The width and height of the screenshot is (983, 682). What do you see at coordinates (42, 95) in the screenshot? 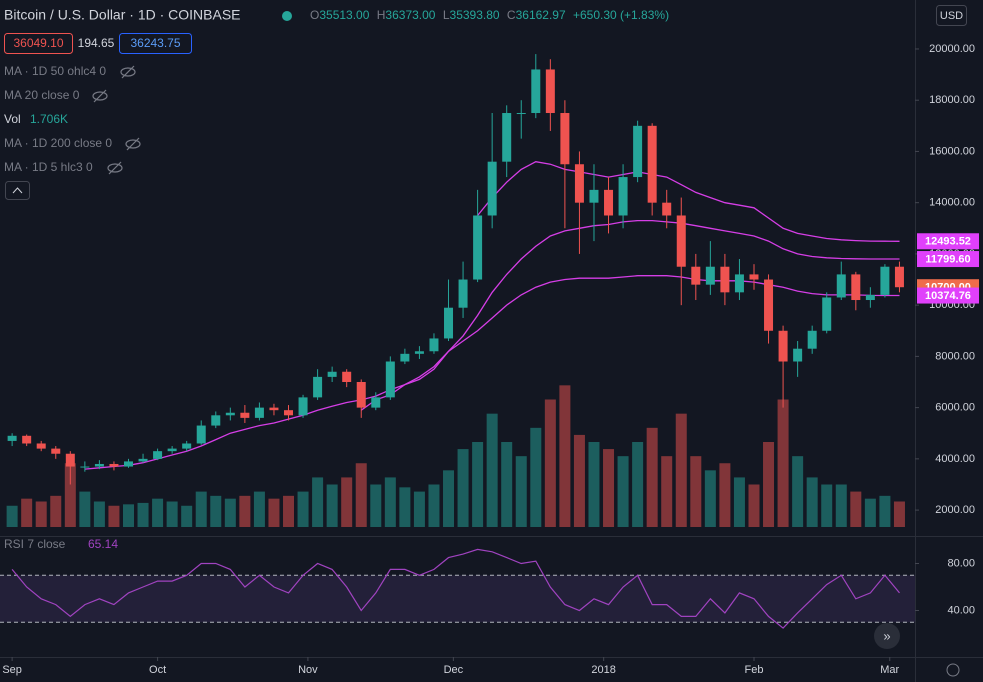
I see `indicator-label: MA 20 close 0` at bounding box center [42, 95].